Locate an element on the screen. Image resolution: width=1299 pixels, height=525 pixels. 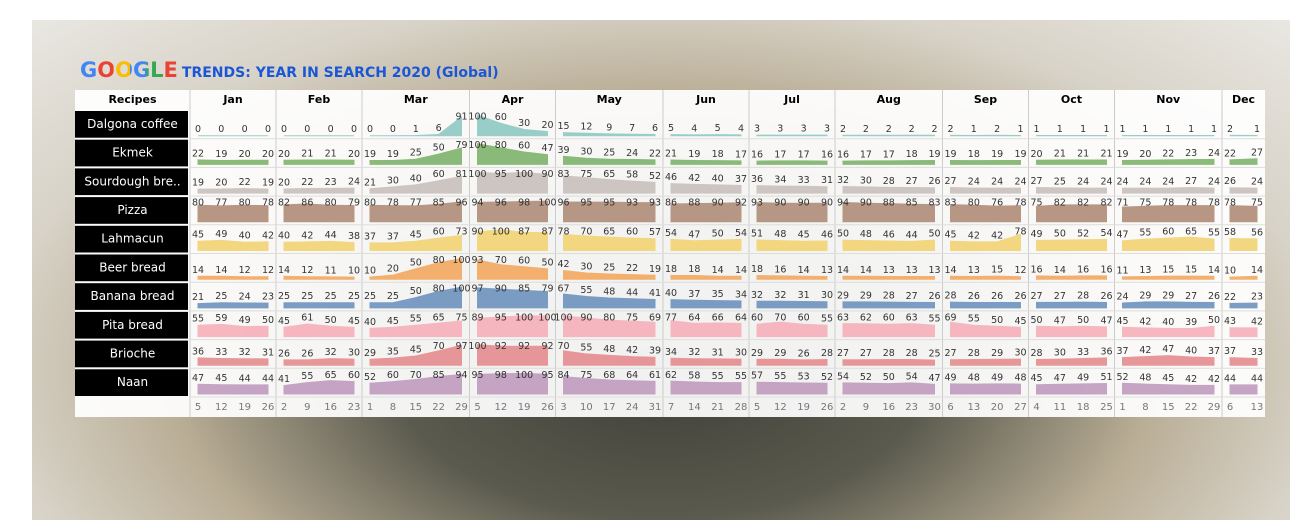
data-label: 10 is located at coordinates (370, 271).